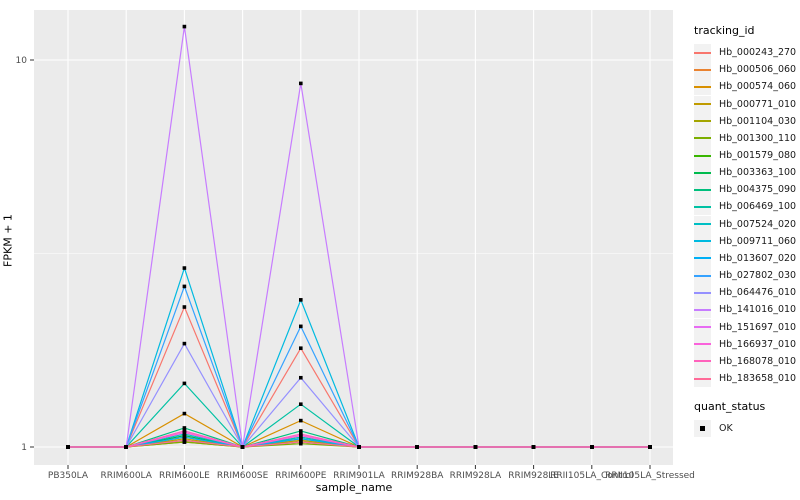 The image size is (800, 500). I want to click on x-tick-label: RRIM928BA, so click(417, 476).